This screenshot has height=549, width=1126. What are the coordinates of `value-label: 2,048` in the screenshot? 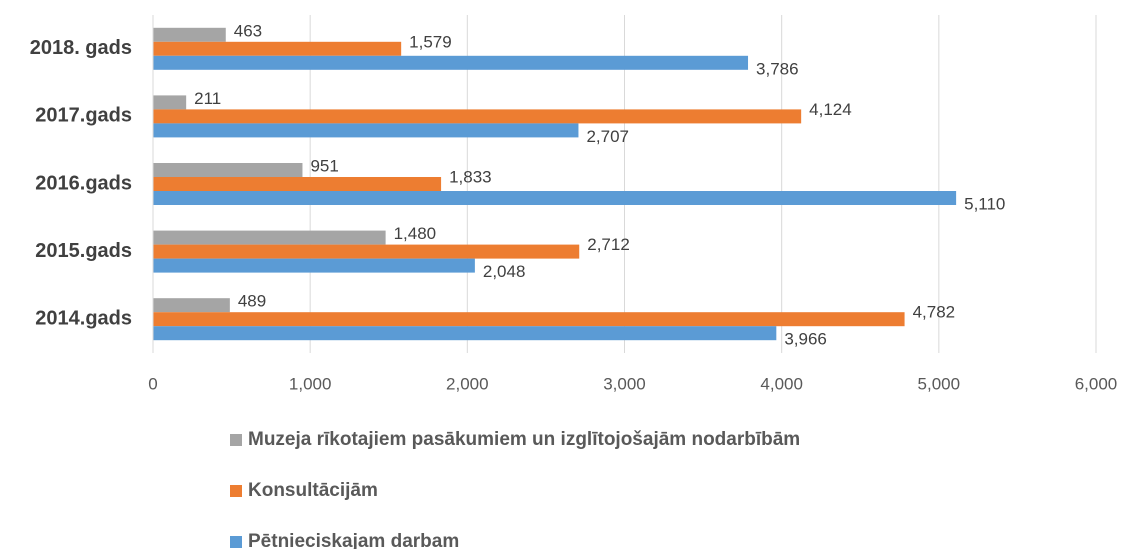 It's located at (504, 271).